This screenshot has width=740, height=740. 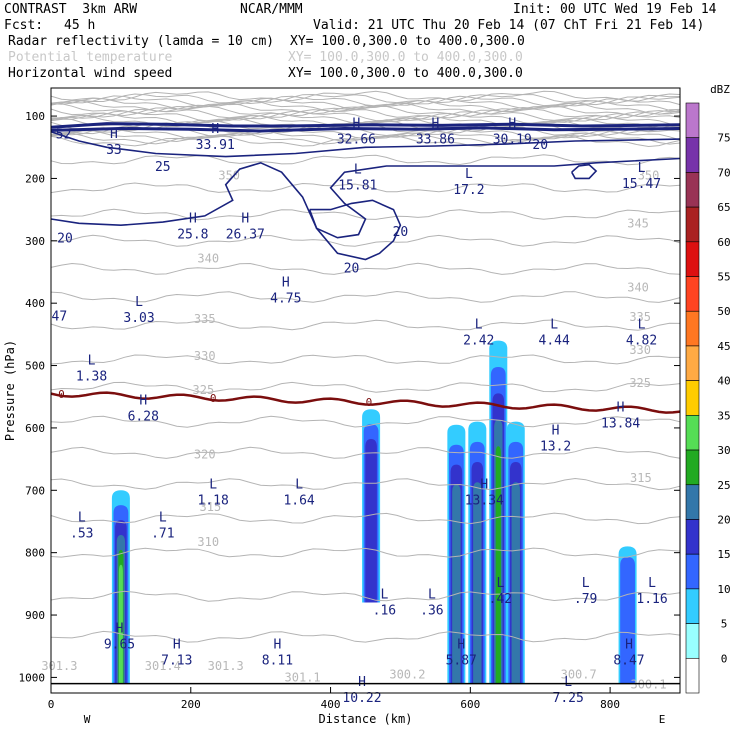 What do you see at coordinates (405, 57) in the screenshot?
I see `field-theta-xy: XY= 100.0,300.0 to 400.0,300.0` at bounding box center [405, 57].